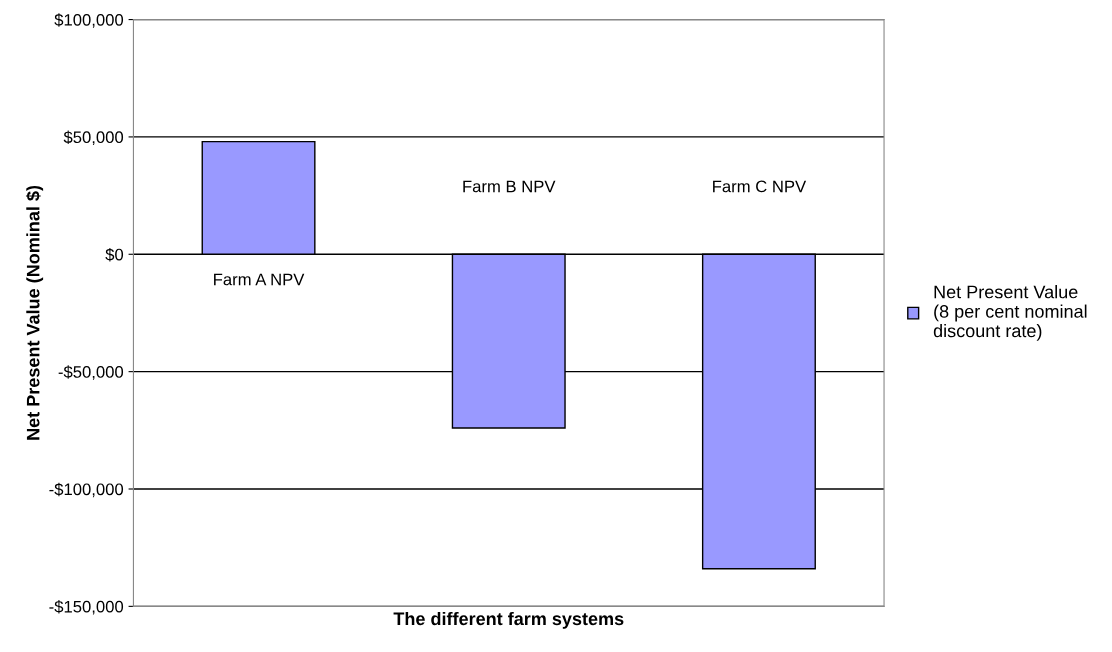  I want to click on y-tick-label: $50,000, so click(93, 138).